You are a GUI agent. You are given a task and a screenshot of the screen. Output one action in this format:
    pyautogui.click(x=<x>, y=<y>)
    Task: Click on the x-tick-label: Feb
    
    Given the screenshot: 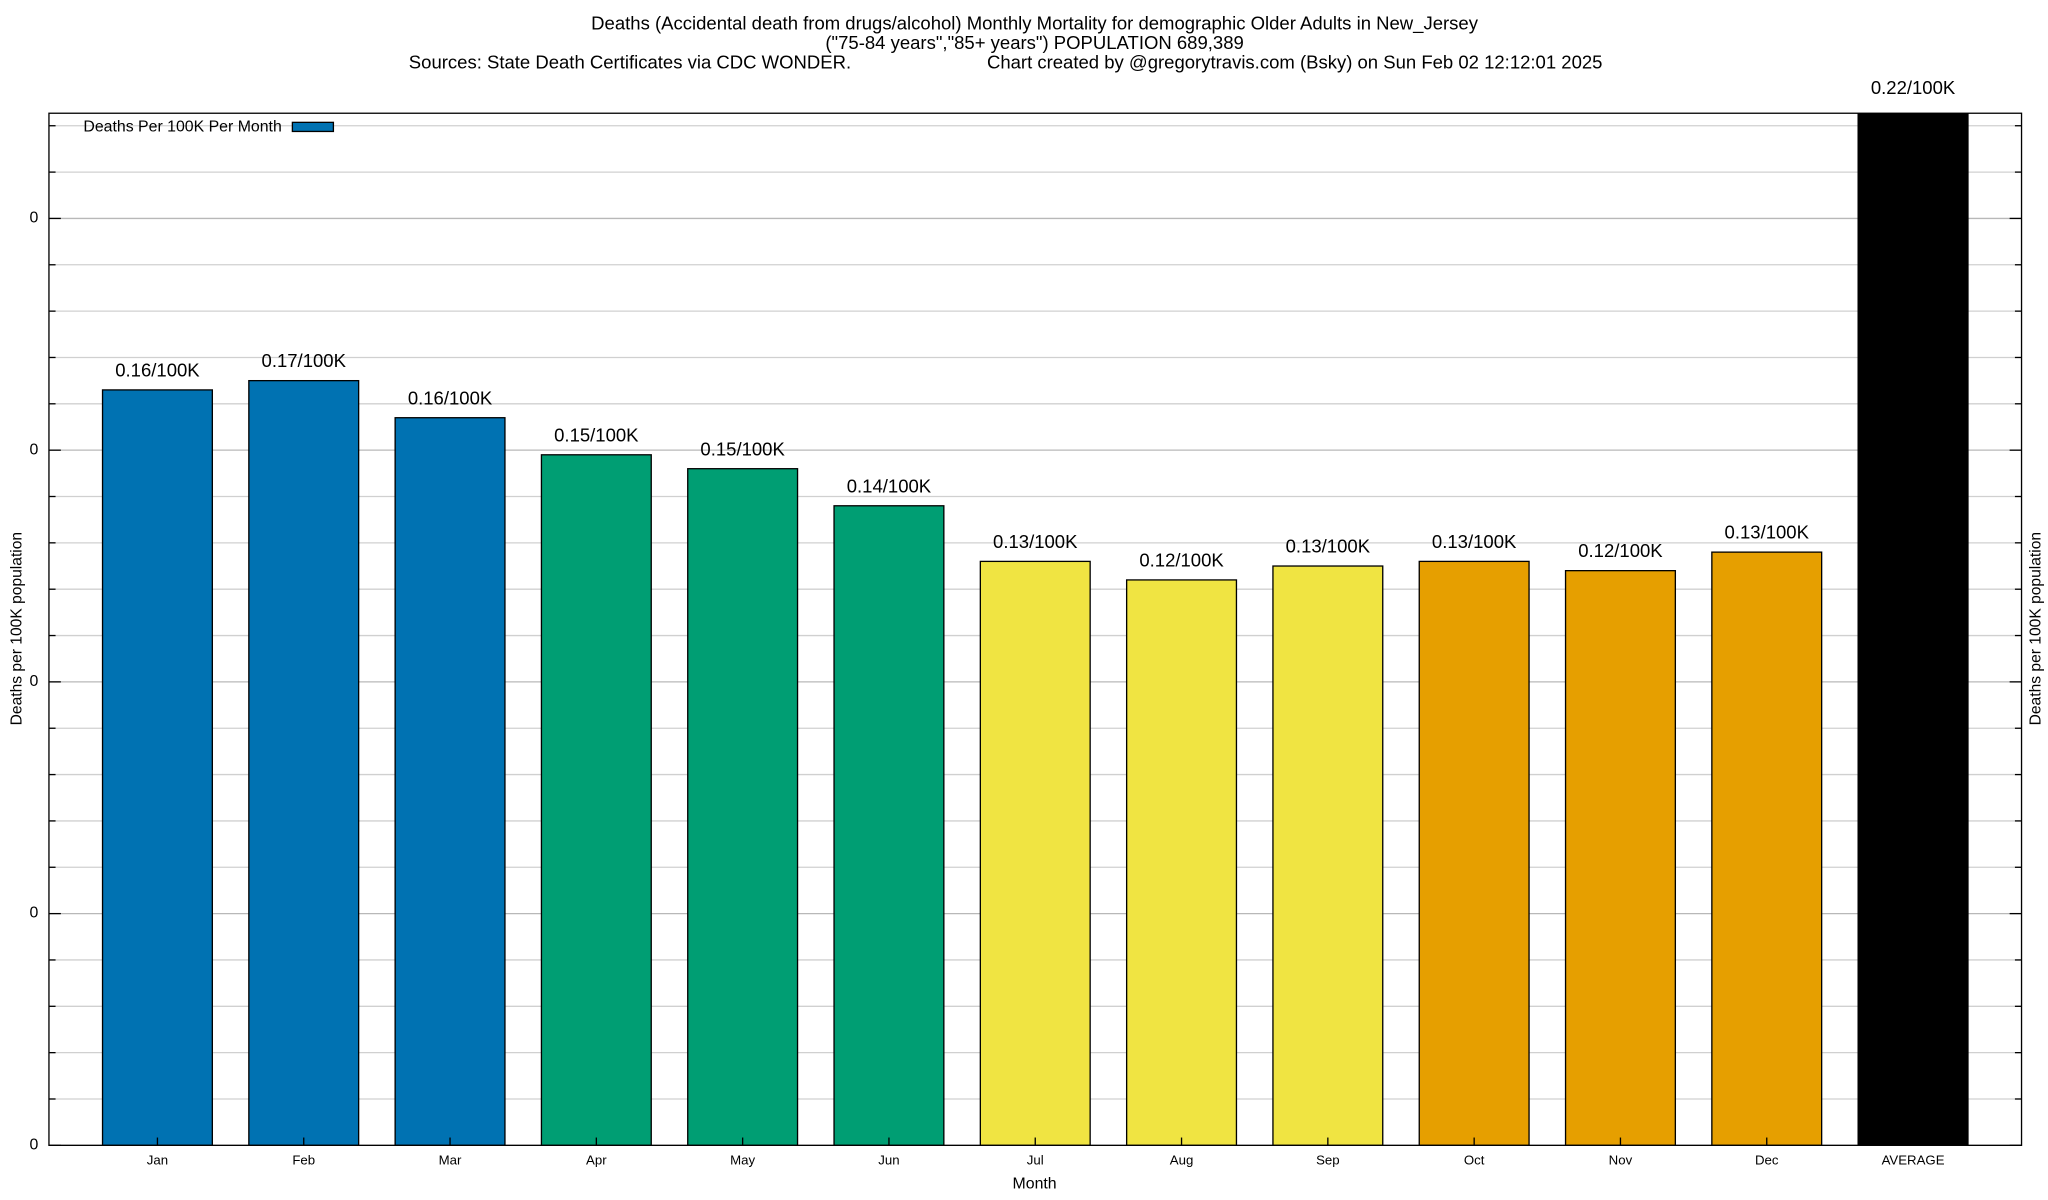 What is the action you would take?
    pyautogui.click(x=303, y=1159)
    